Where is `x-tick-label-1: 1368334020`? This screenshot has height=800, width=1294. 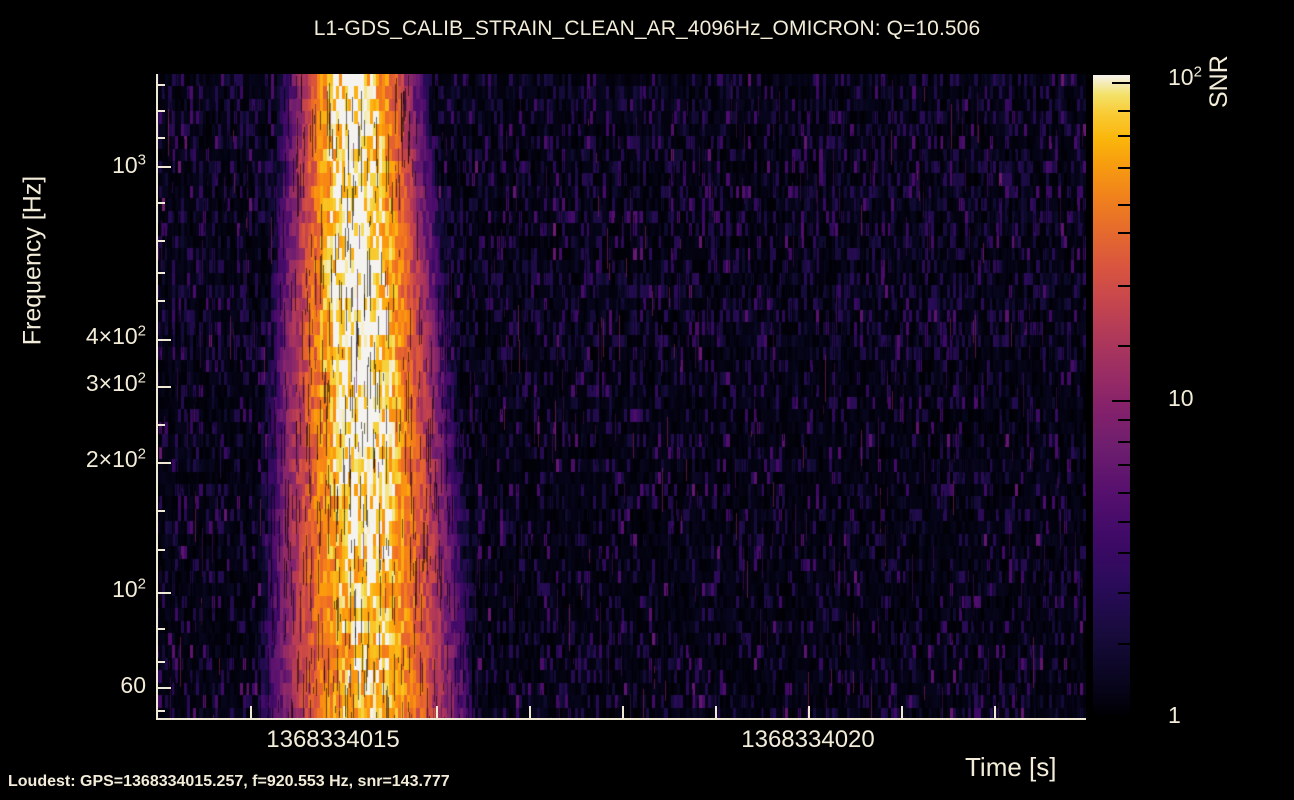 x-tick-label-1: 1368334020 is located at coordinates (808, 739).